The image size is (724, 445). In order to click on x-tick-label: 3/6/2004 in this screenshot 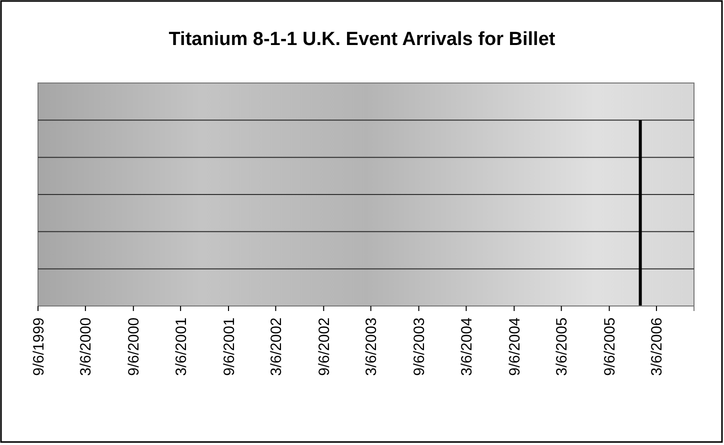, I will do `click(467, 347)`.